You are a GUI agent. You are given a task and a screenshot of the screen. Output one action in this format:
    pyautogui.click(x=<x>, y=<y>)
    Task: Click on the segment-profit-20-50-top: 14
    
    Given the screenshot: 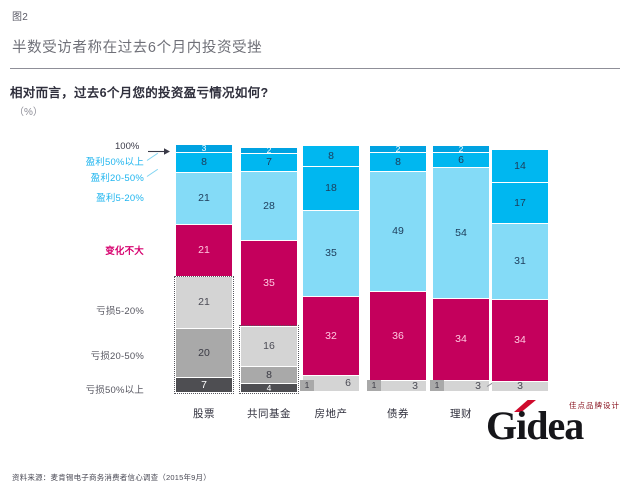 What is the action you would take?
    pyautogui.click(x=520, y=166)
    